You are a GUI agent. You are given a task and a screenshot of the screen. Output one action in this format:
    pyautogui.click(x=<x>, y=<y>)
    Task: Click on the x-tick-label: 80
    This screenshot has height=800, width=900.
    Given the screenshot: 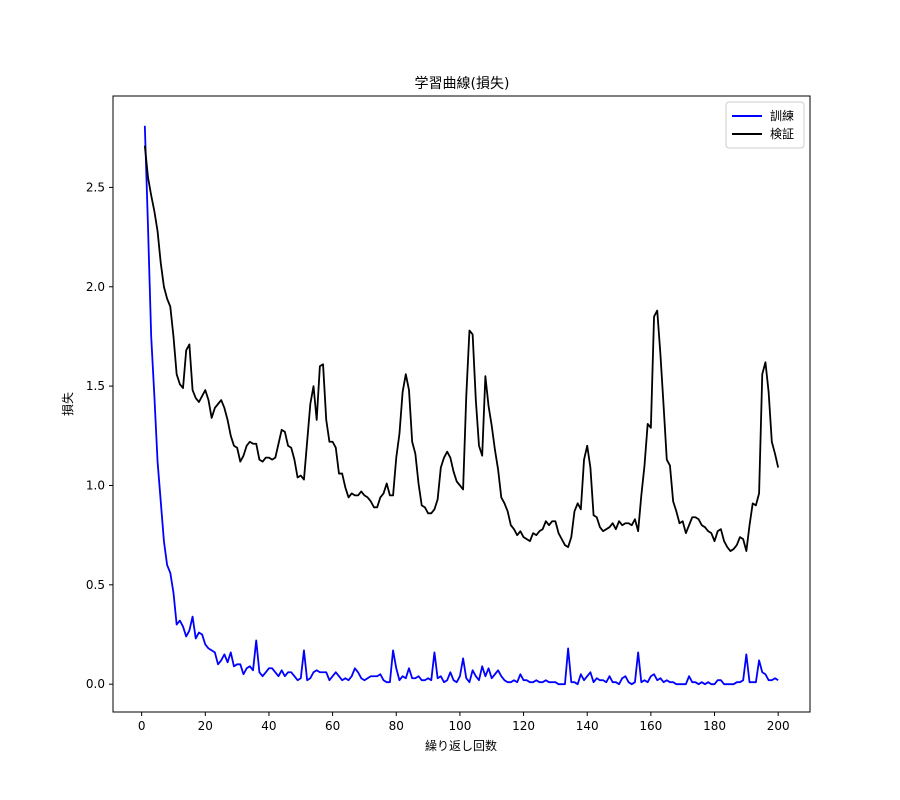 What is the action you would take?
    pyautogui.click(x=396, y=726)
    